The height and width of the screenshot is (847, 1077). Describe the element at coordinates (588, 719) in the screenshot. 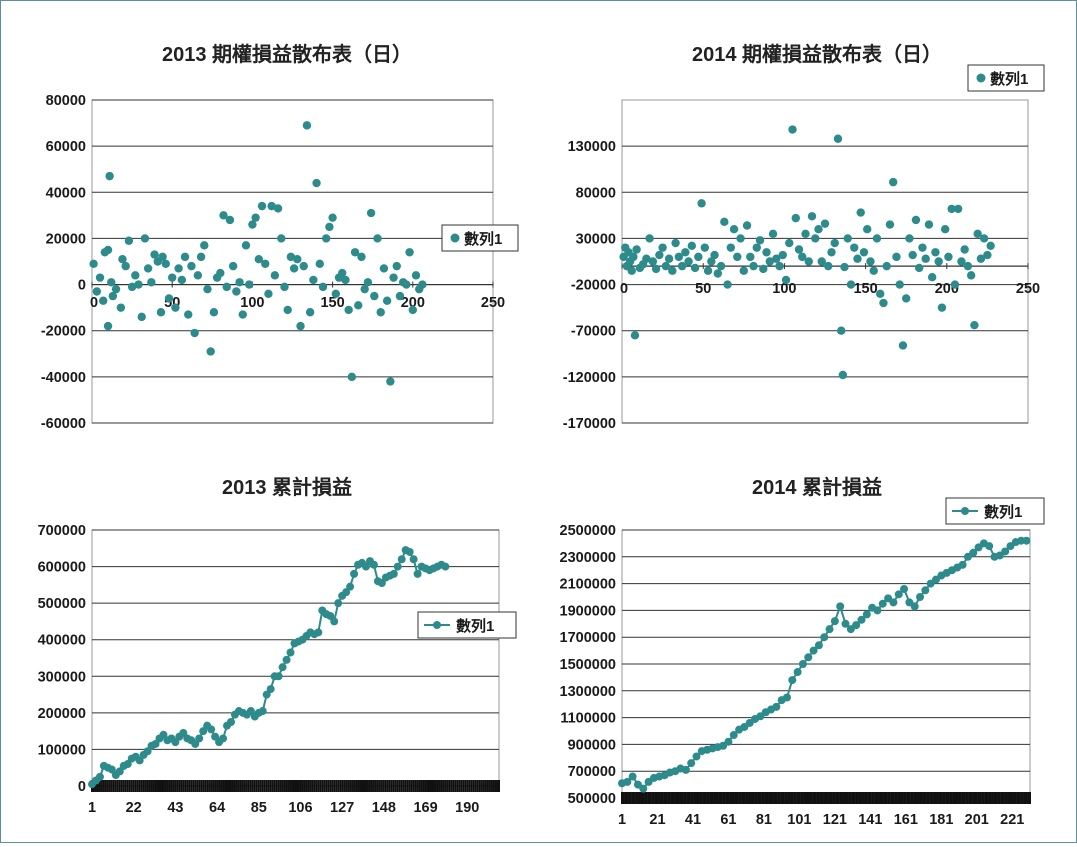

I see `y-tick-label: 1100000` at that location.